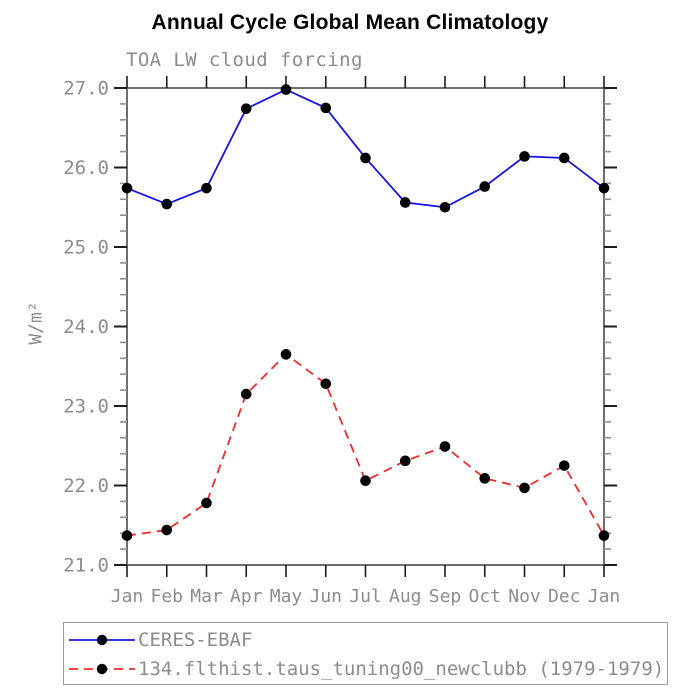  Describe the element at coordinates (166, 596) in the screenshot. I see `x-tick-label: Feb` at that location.